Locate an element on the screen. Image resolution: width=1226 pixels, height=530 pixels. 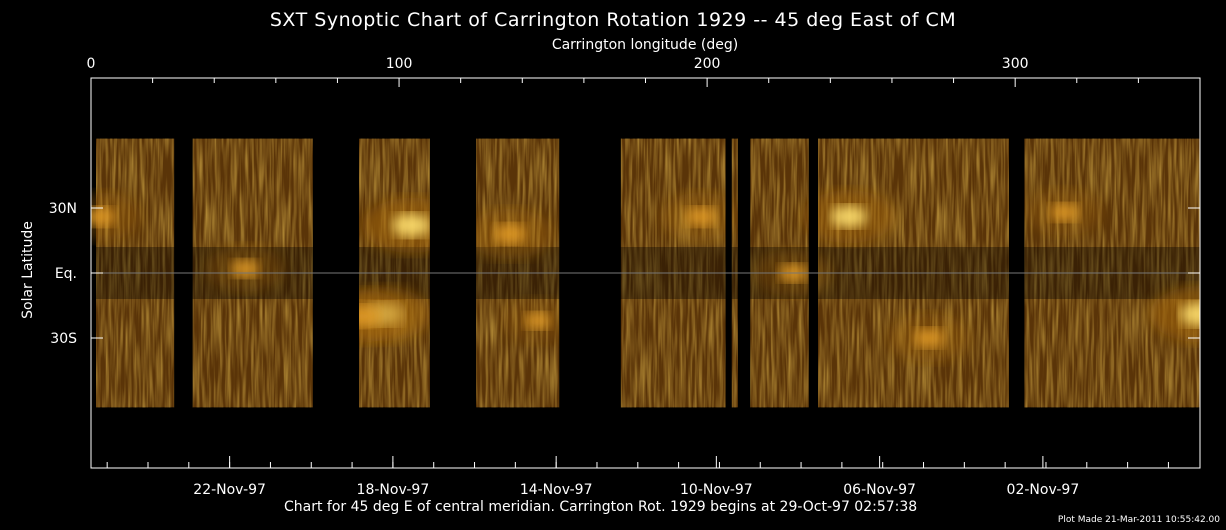
bottom-tick-label: 02-Nov-97 is located at coordinates (1043, 490).